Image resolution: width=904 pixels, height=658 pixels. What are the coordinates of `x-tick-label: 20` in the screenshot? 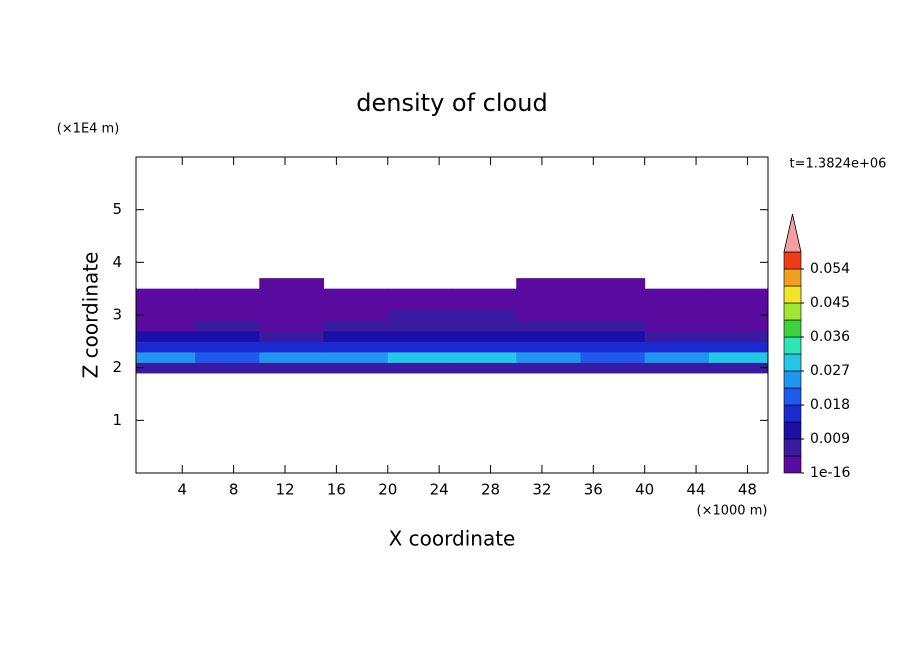 It's located at (387, 490).